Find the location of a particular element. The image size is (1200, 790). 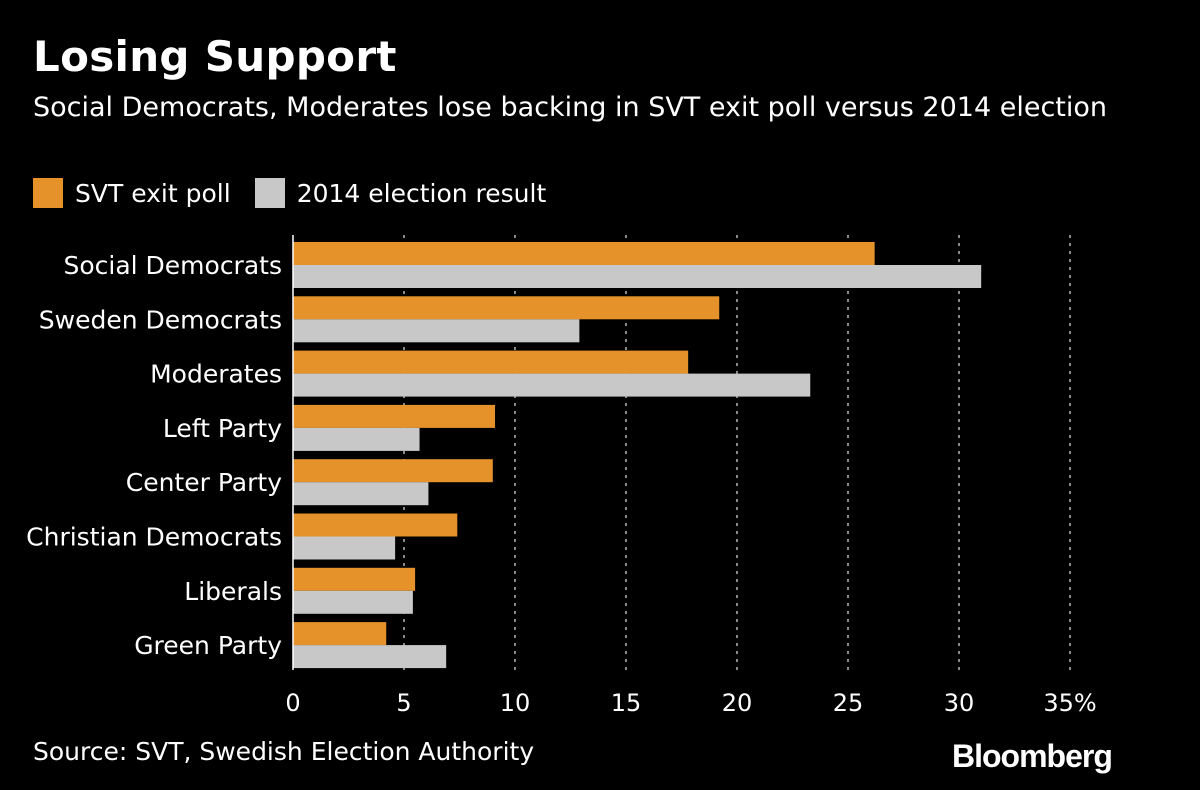

x-tick-label: 10 is located at coordinates (515, 703).